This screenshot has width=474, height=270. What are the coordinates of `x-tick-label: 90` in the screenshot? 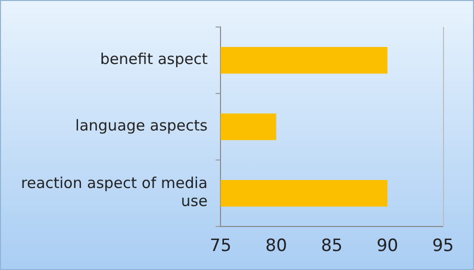 It's located at (387, 246).